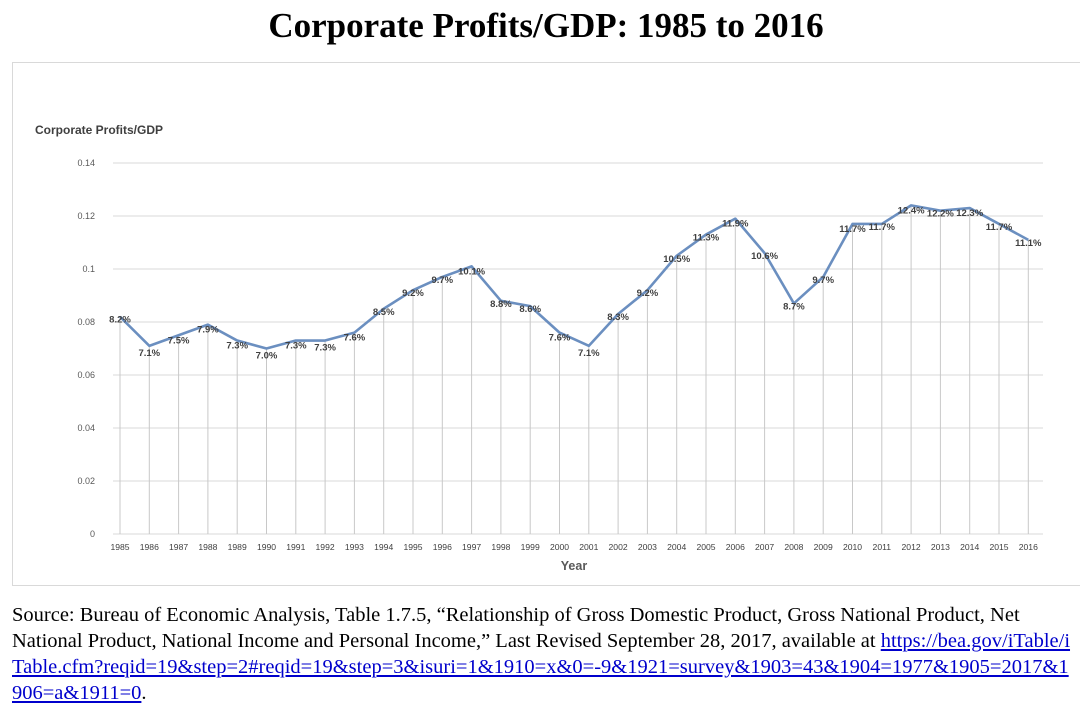 This screenshot has height=714, width=1080. What do you see at coordinates (559, 547) in the screenshot?
I see `x-tick-label: 2000` at bounding box center [559, 547].